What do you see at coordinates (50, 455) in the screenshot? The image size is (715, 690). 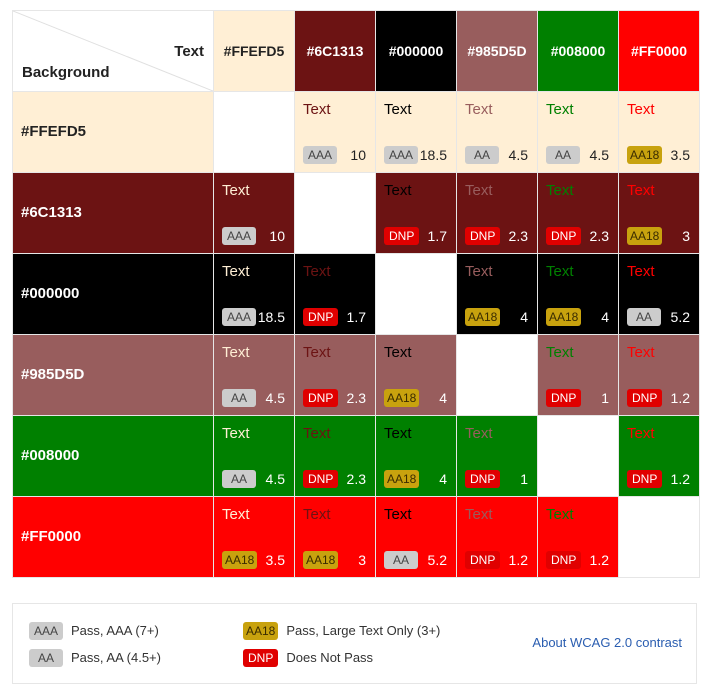 I see `row-header-label: #008000` at bounding box center [50, 455].